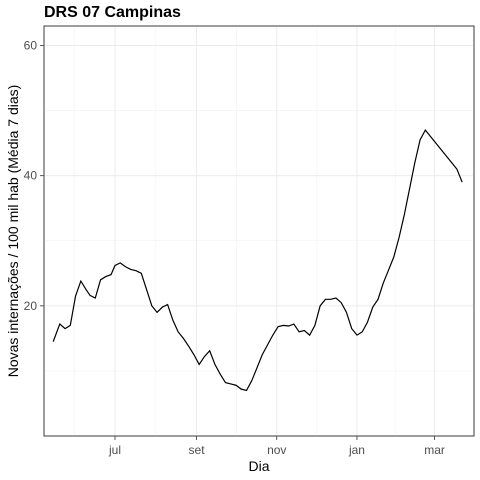 The width and height of the screenshot is (480, 480). What do you see at coordinates (258, 466) in the screenshot?
I see `x-axis-title: Dia` at bounding box center [258, 466].